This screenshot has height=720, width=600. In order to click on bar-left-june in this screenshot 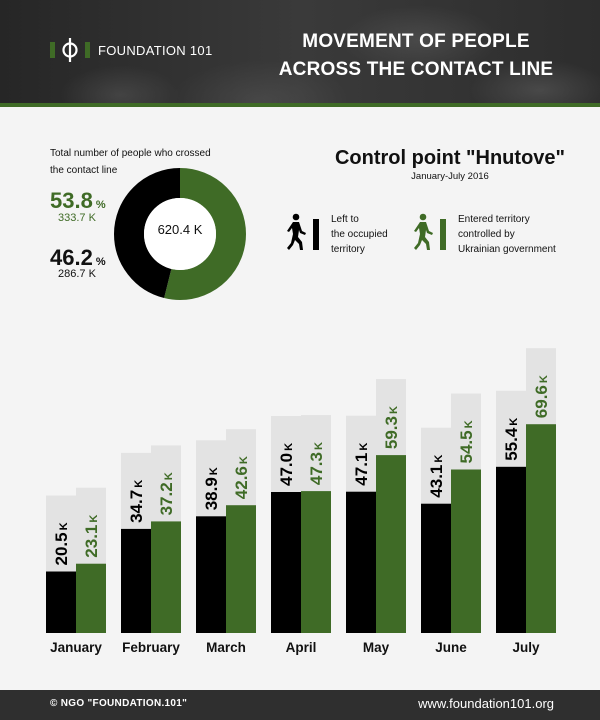, I will do `click(436, 568)`.